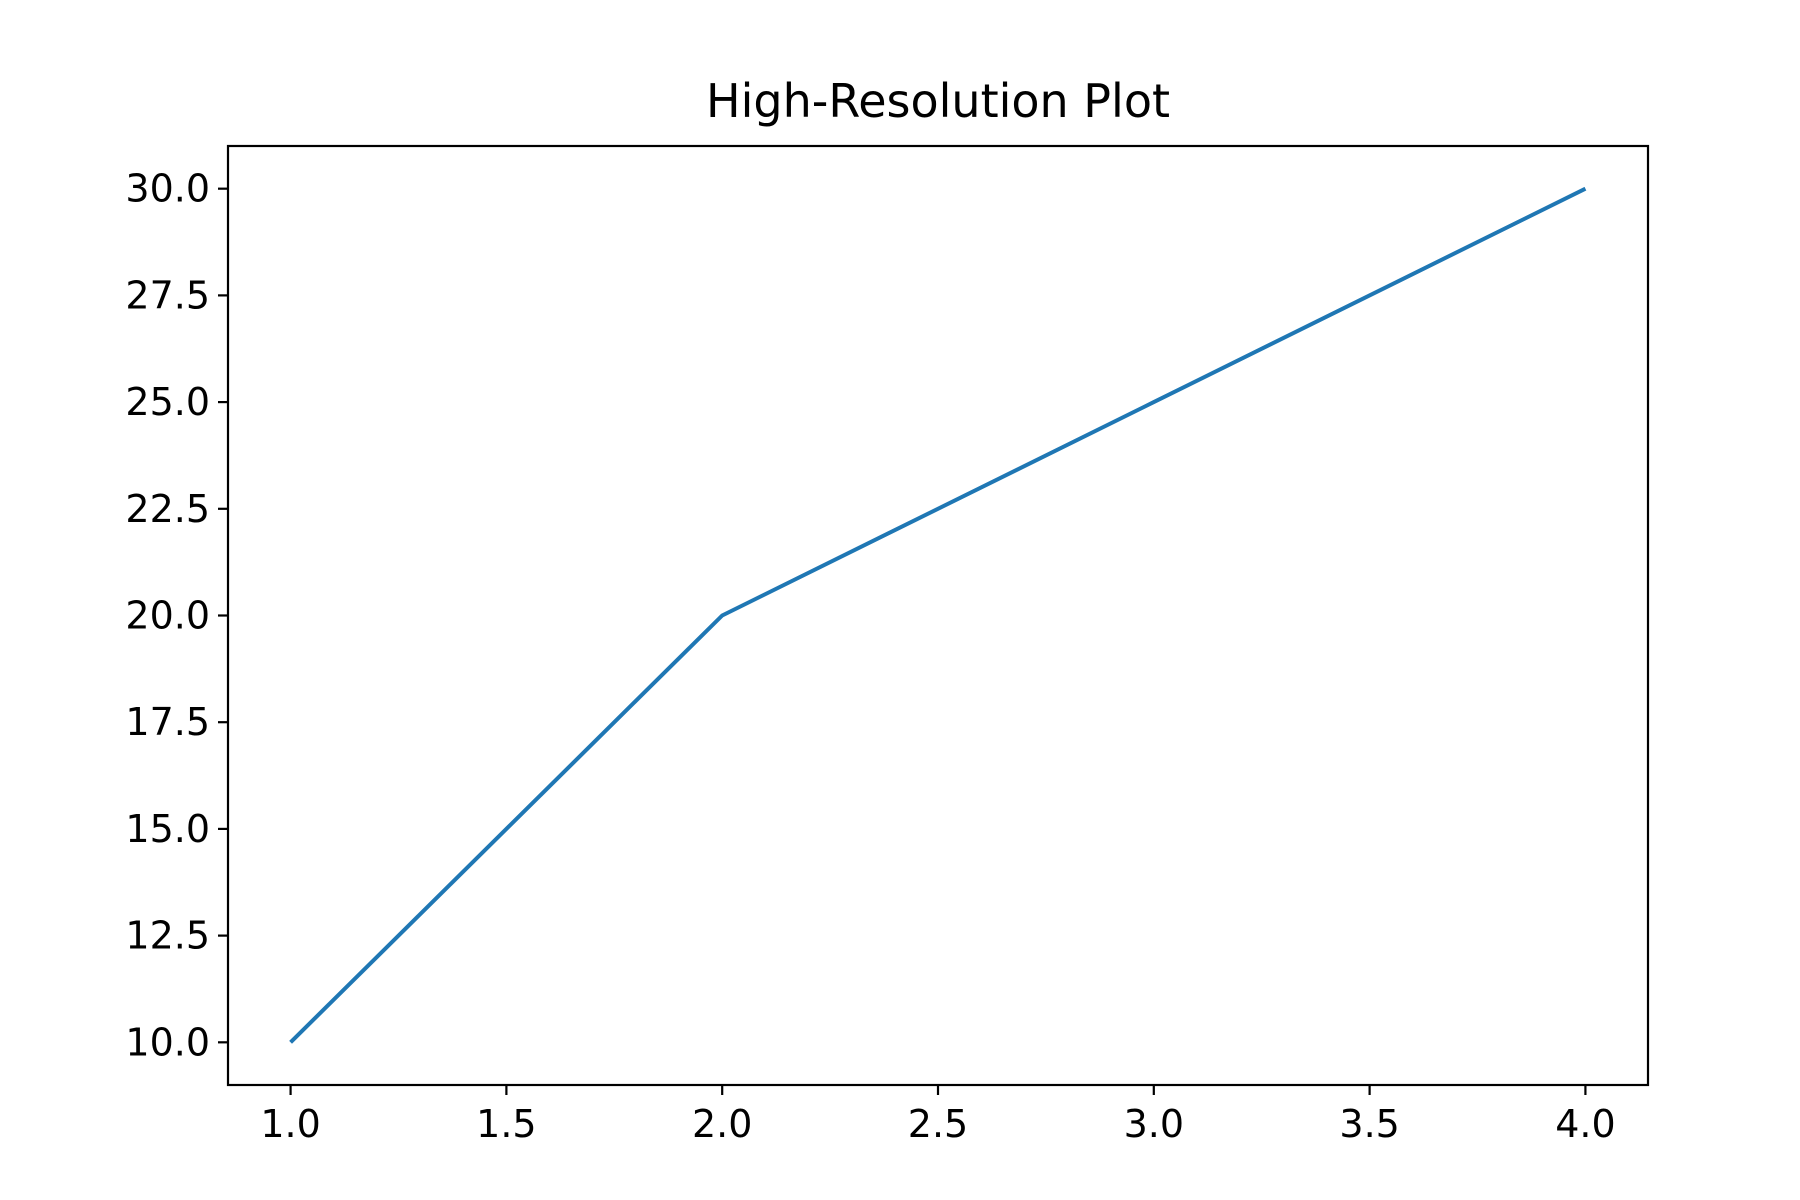 This screenshot has height=1200, width=1800. Describe the element at coordinates (167, 936) in the screenshot. I see `y-tick-label: 12.5` at that location.